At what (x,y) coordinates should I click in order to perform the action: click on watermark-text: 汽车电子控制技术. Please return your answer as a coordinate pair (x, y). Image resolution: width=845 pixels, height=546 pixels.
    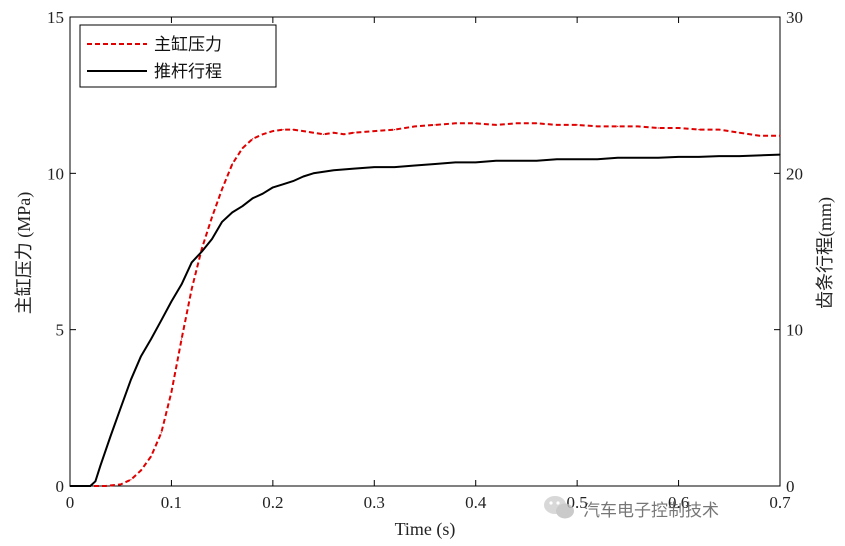
    Looking at the image, I should click on (651, 511).